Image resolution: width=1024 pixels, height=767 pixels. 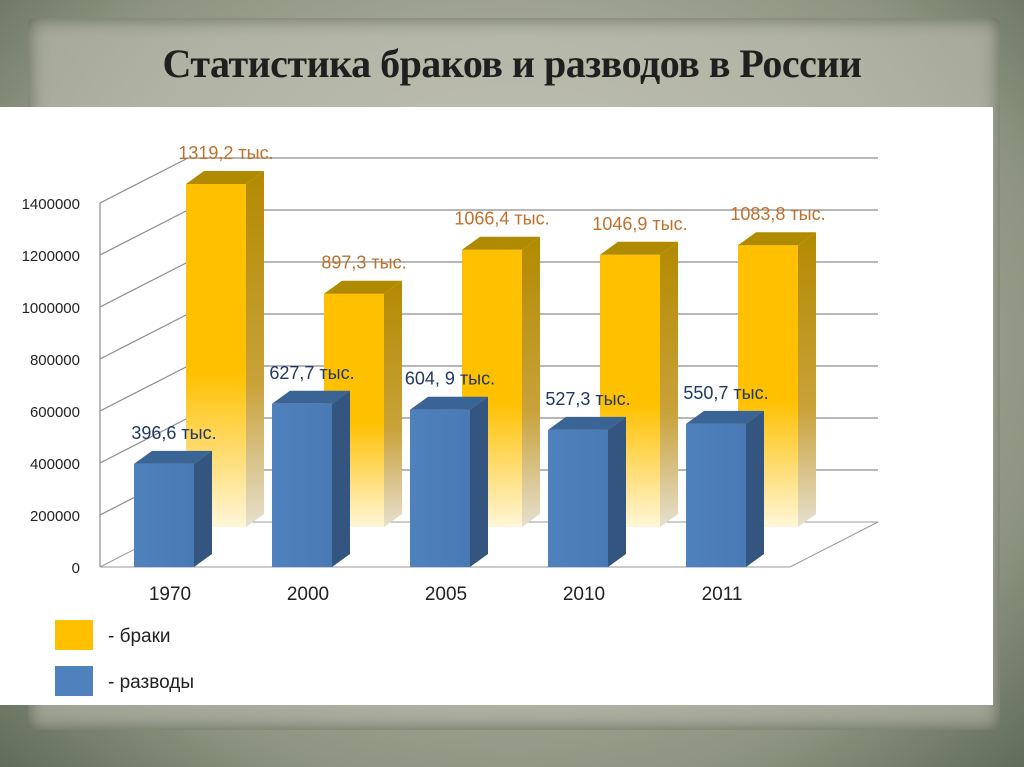 I want to click on divorce-value-label: 550,7 тыс., so click(x=725, y=393).